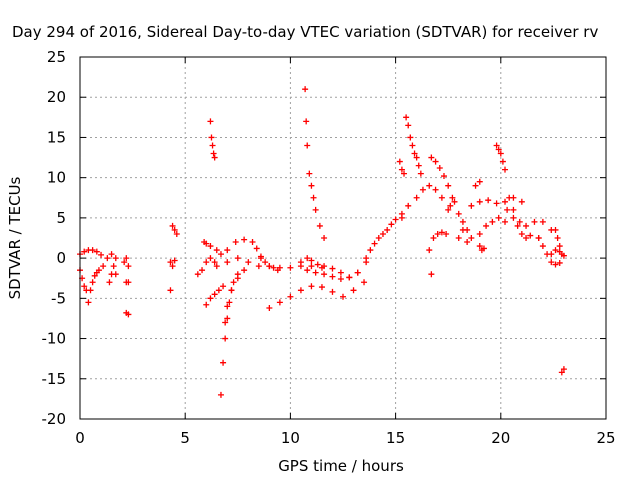 This screenshot has width=640, height=480. I want to click on series-arc-af, so click(461, 219).